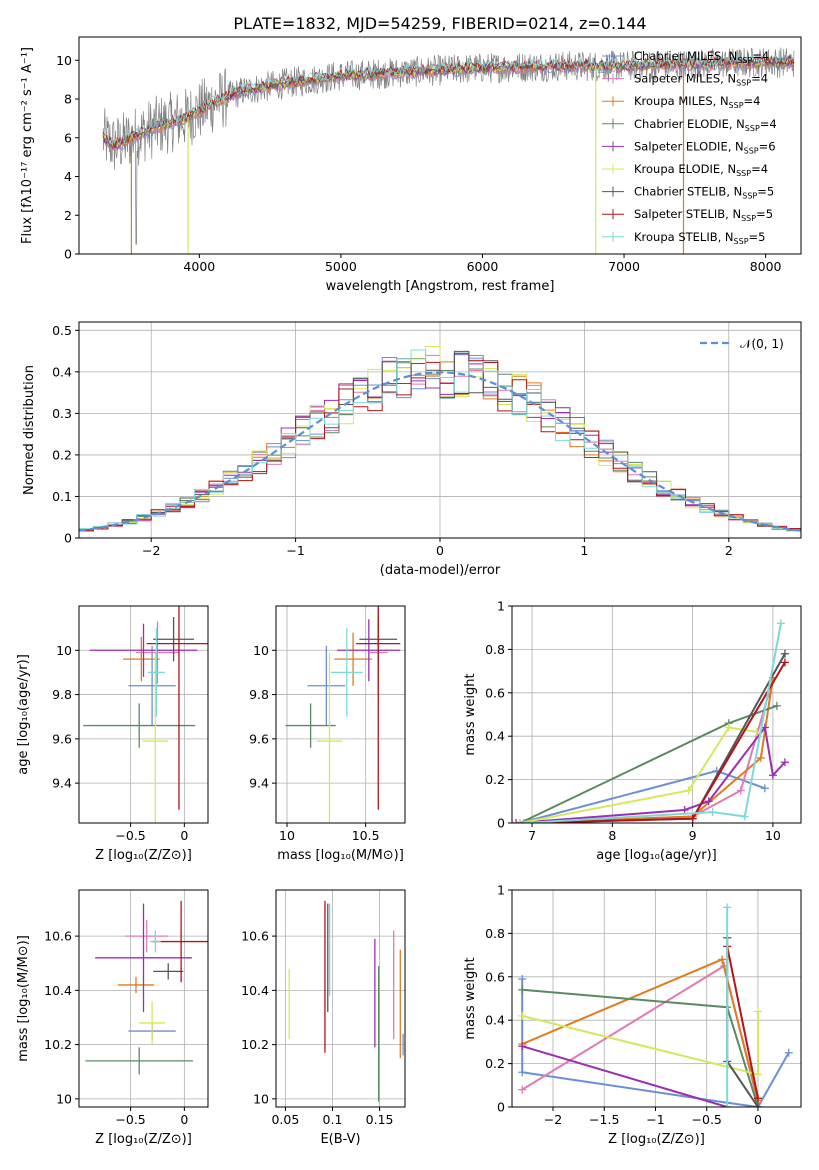  What do you see at coordinates (705, 125) in the screenshot?
I see `legend-entry: Chabrier ELODIE, NSSP=4` at bounding box center [705, 125].